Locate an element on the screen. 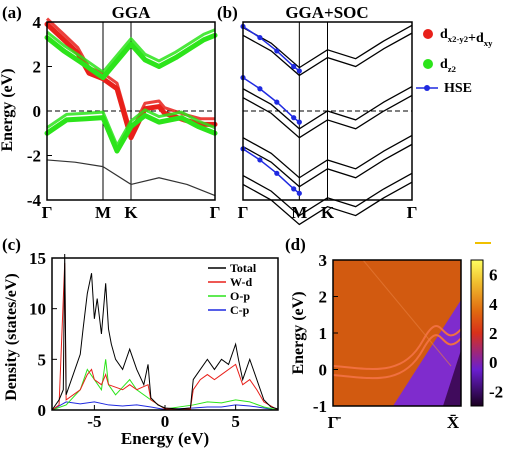  colorbar-tick-label: -2 is located at coordinates (496, 391).